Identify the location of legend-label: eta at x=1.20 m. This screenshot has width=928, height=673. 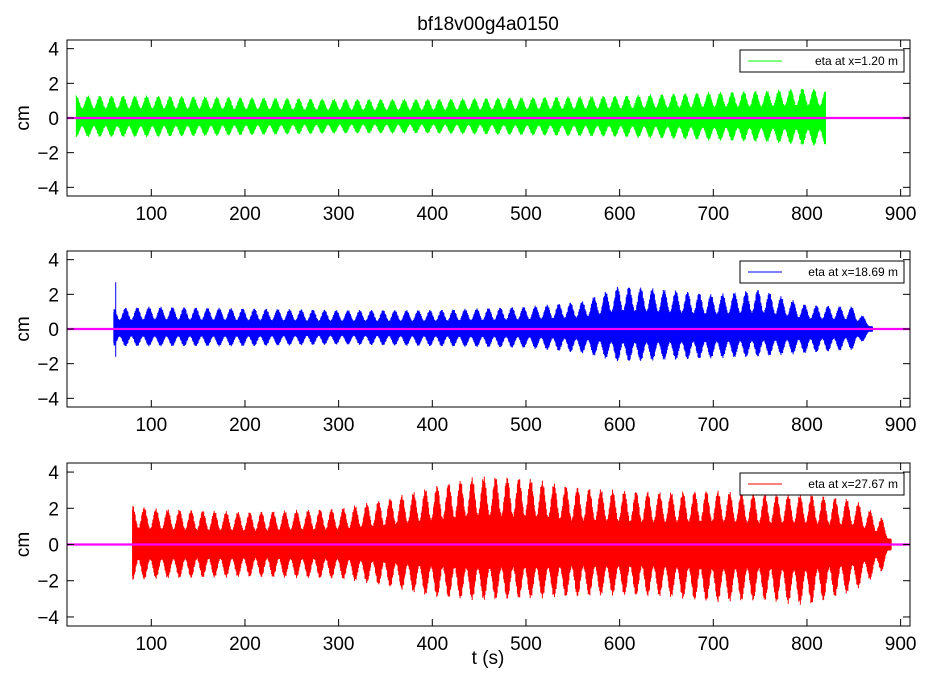
(856, 61).